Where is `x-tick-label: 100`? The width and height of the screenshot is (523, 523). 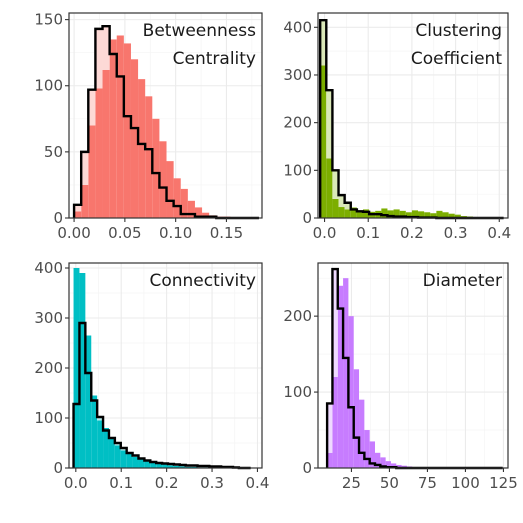
x-tick-label: 100 is located at coordinates (465, 483).